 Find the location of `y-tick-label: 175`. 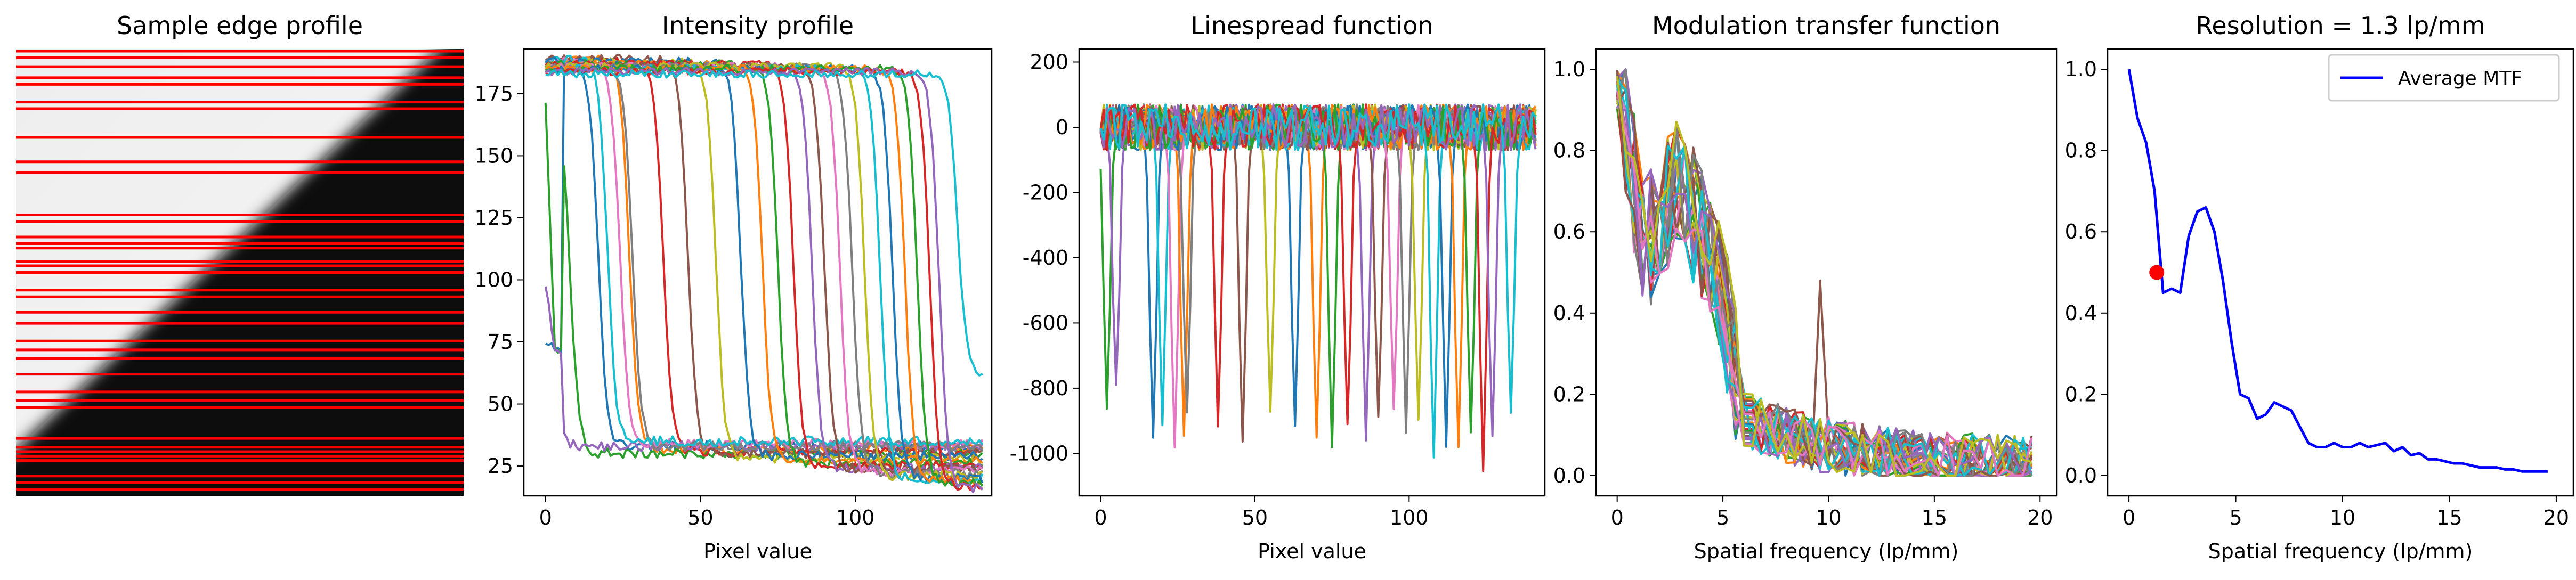

y-tick-label: 175 is located at coordinates (494, 93).